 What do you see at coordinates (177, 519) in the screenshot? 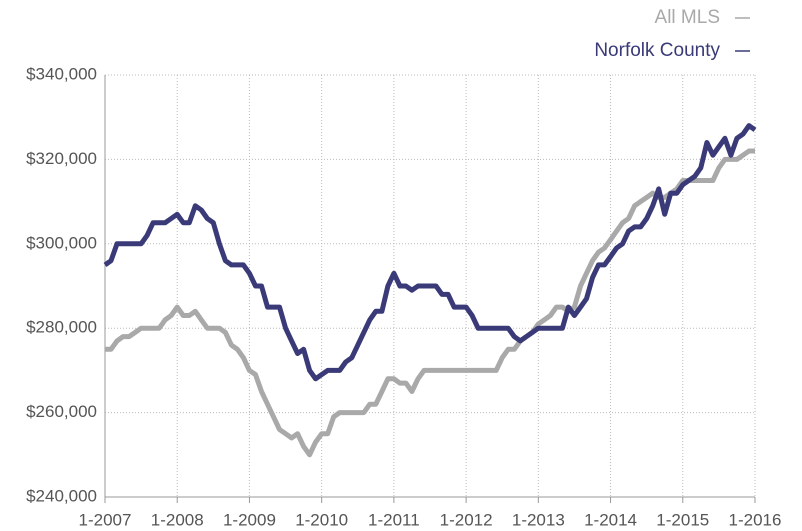
I see `x-tick-label: 1-2008` at bounding box center [177, 519].